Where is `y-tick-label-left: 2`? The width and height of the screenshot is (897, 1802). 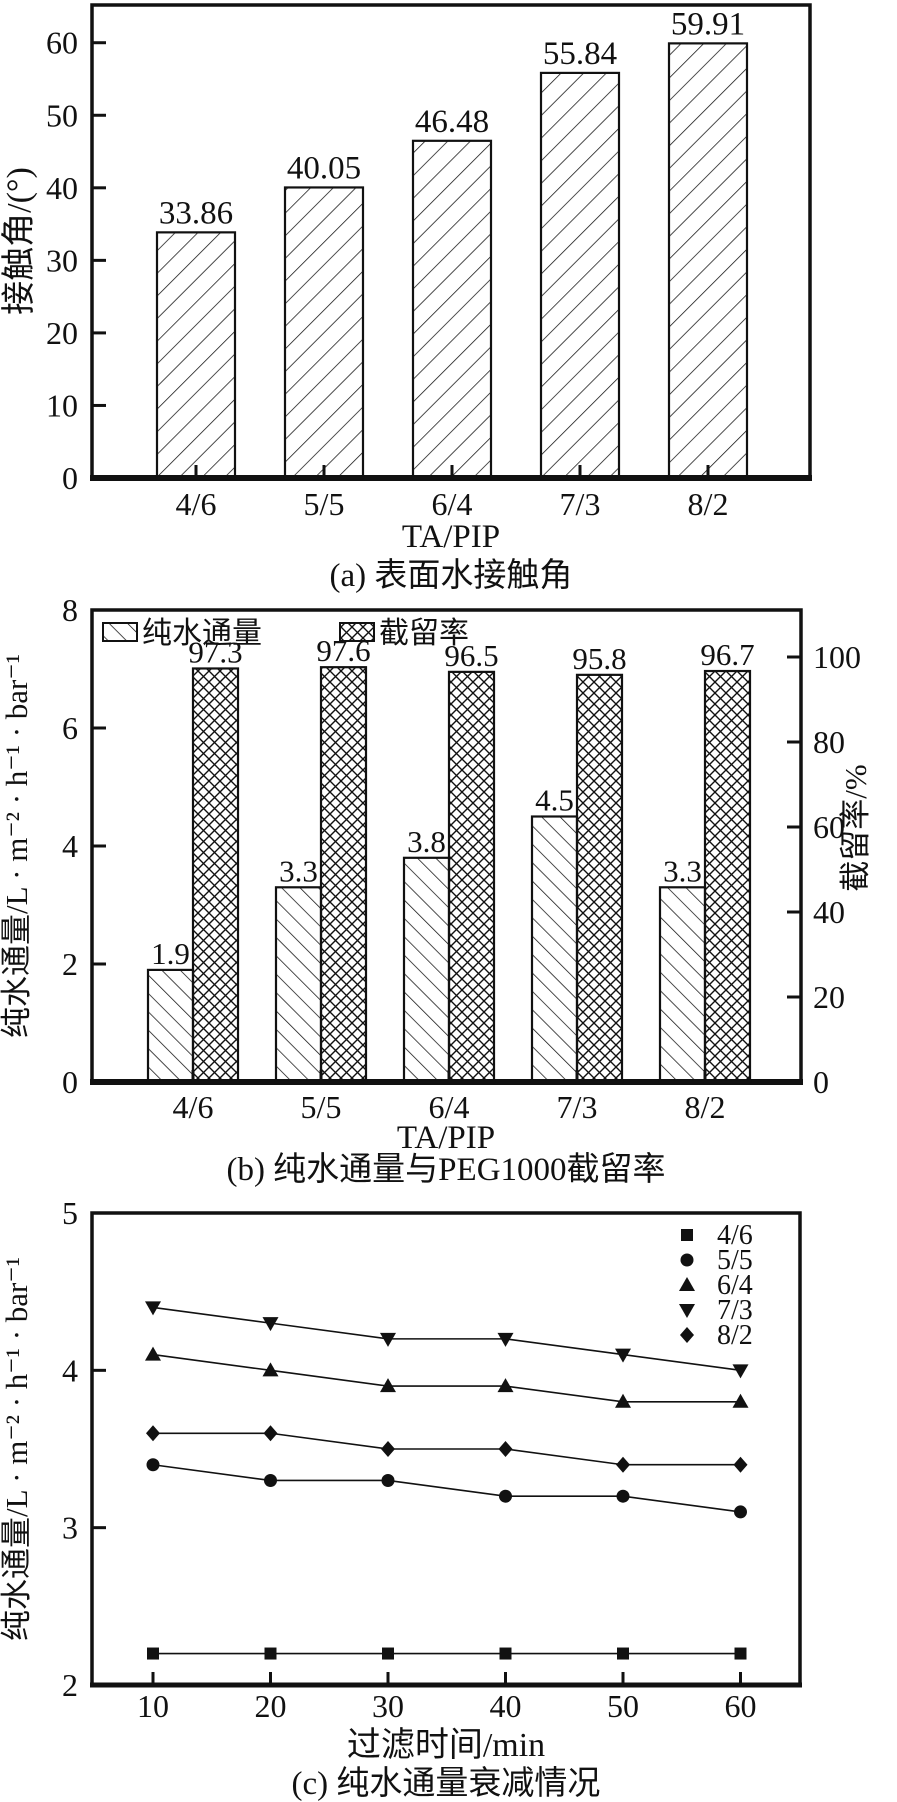
y-tick-label-left: 2 is located at coordinates (70, 964).